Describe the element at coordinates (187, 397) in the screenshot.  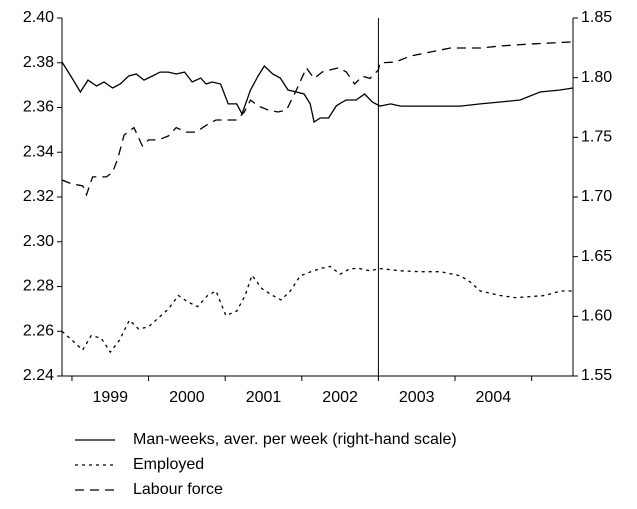
I see `x-tick-label: 2000` at that location.